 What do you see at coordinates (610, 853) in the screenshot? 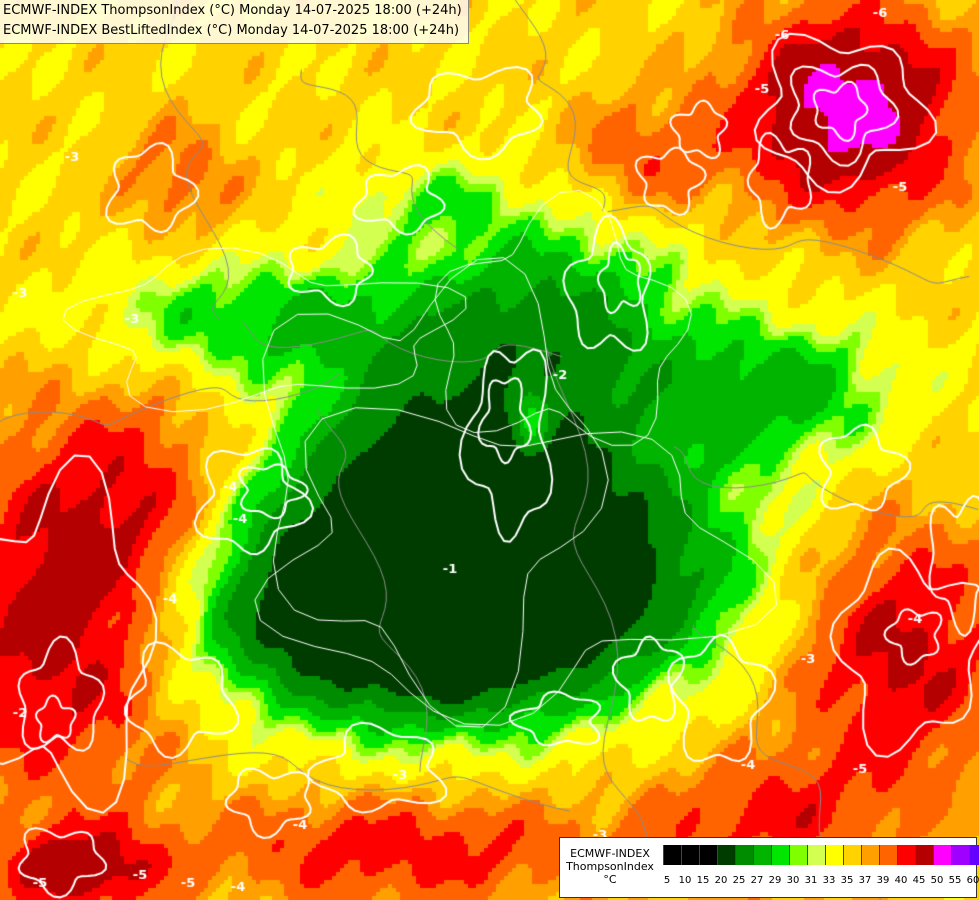
I see `legend-title-model: ECMWF-INDEX` at bounding box center [610, 853].